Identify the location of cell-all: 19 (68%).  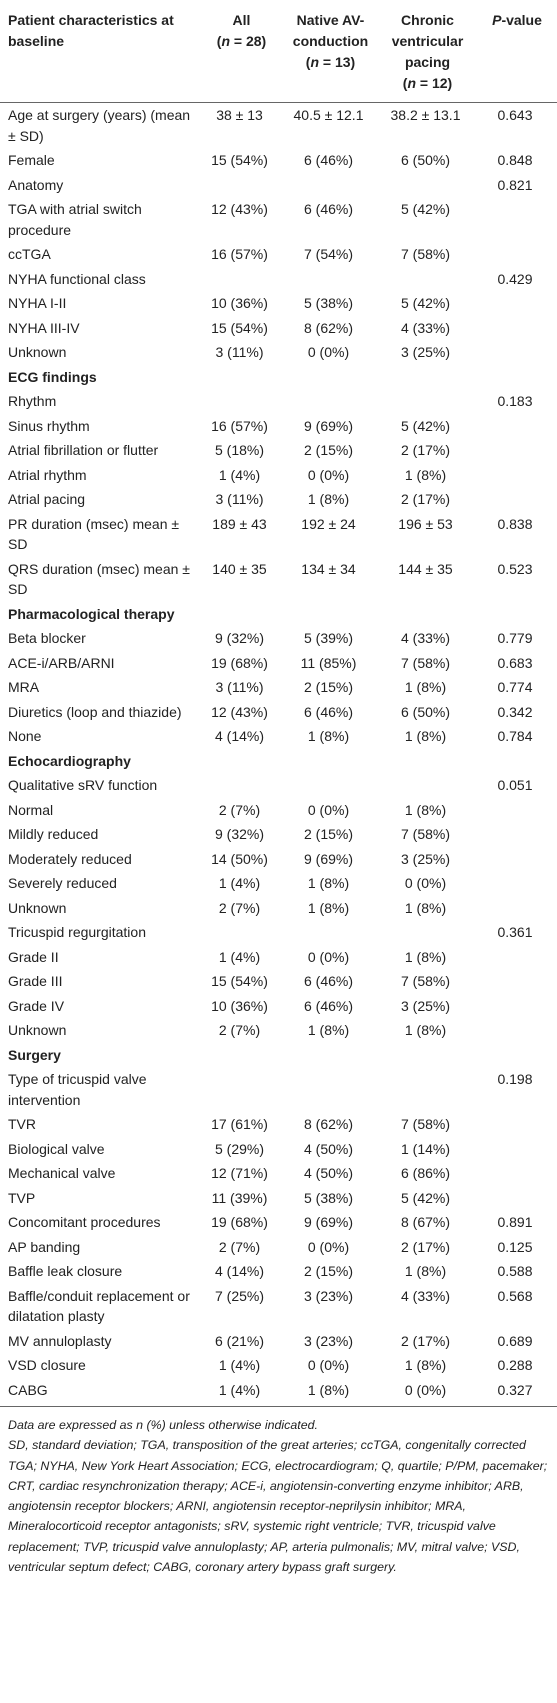
(239, 662).